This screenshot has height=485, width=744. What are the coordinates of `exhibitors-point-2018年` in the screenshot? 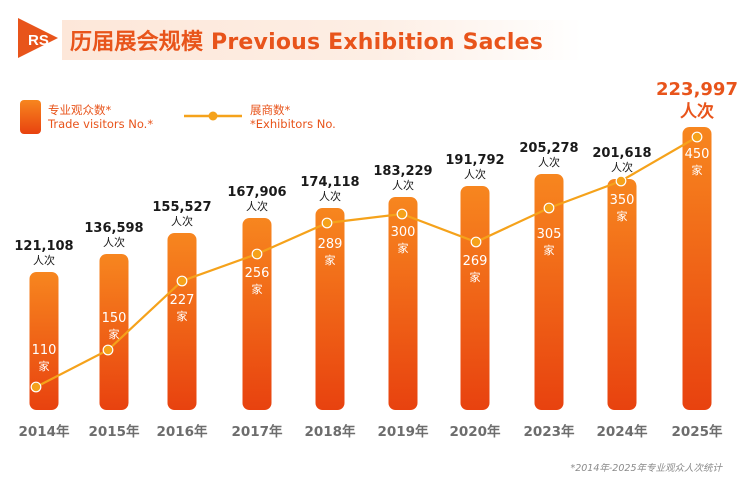 It's located at (327, 223).